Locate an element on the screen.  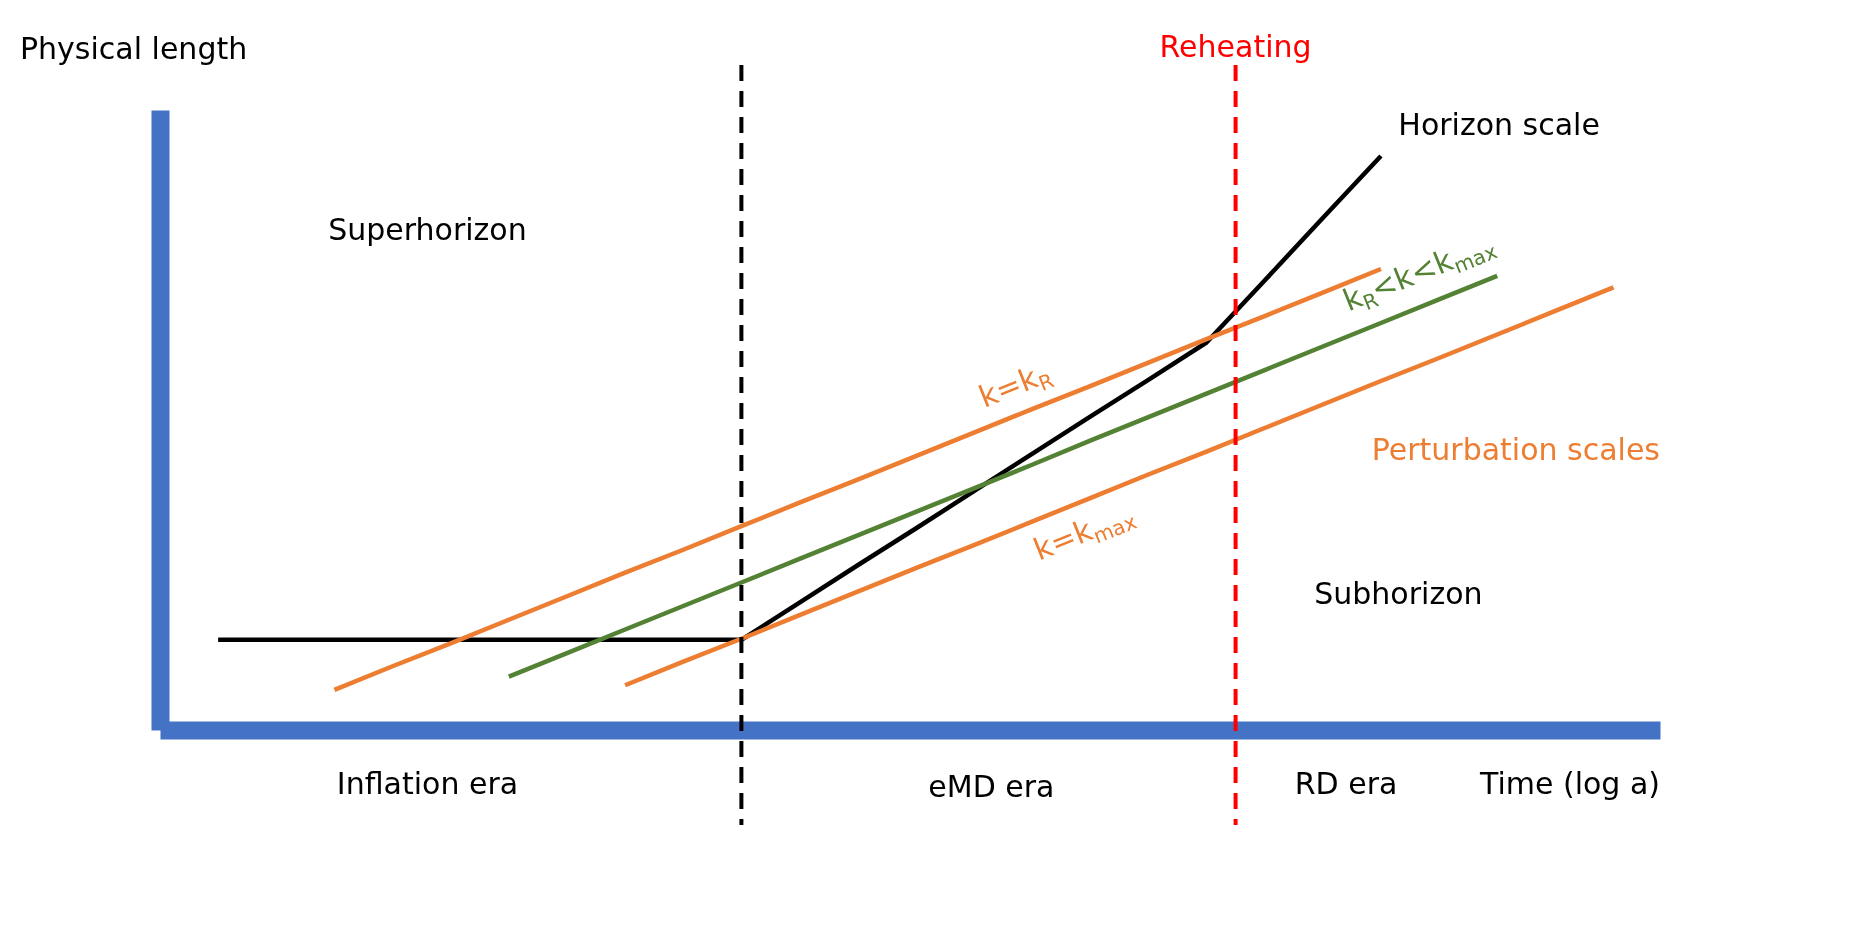
text: k=kR is located at coordinates (1015, 387).